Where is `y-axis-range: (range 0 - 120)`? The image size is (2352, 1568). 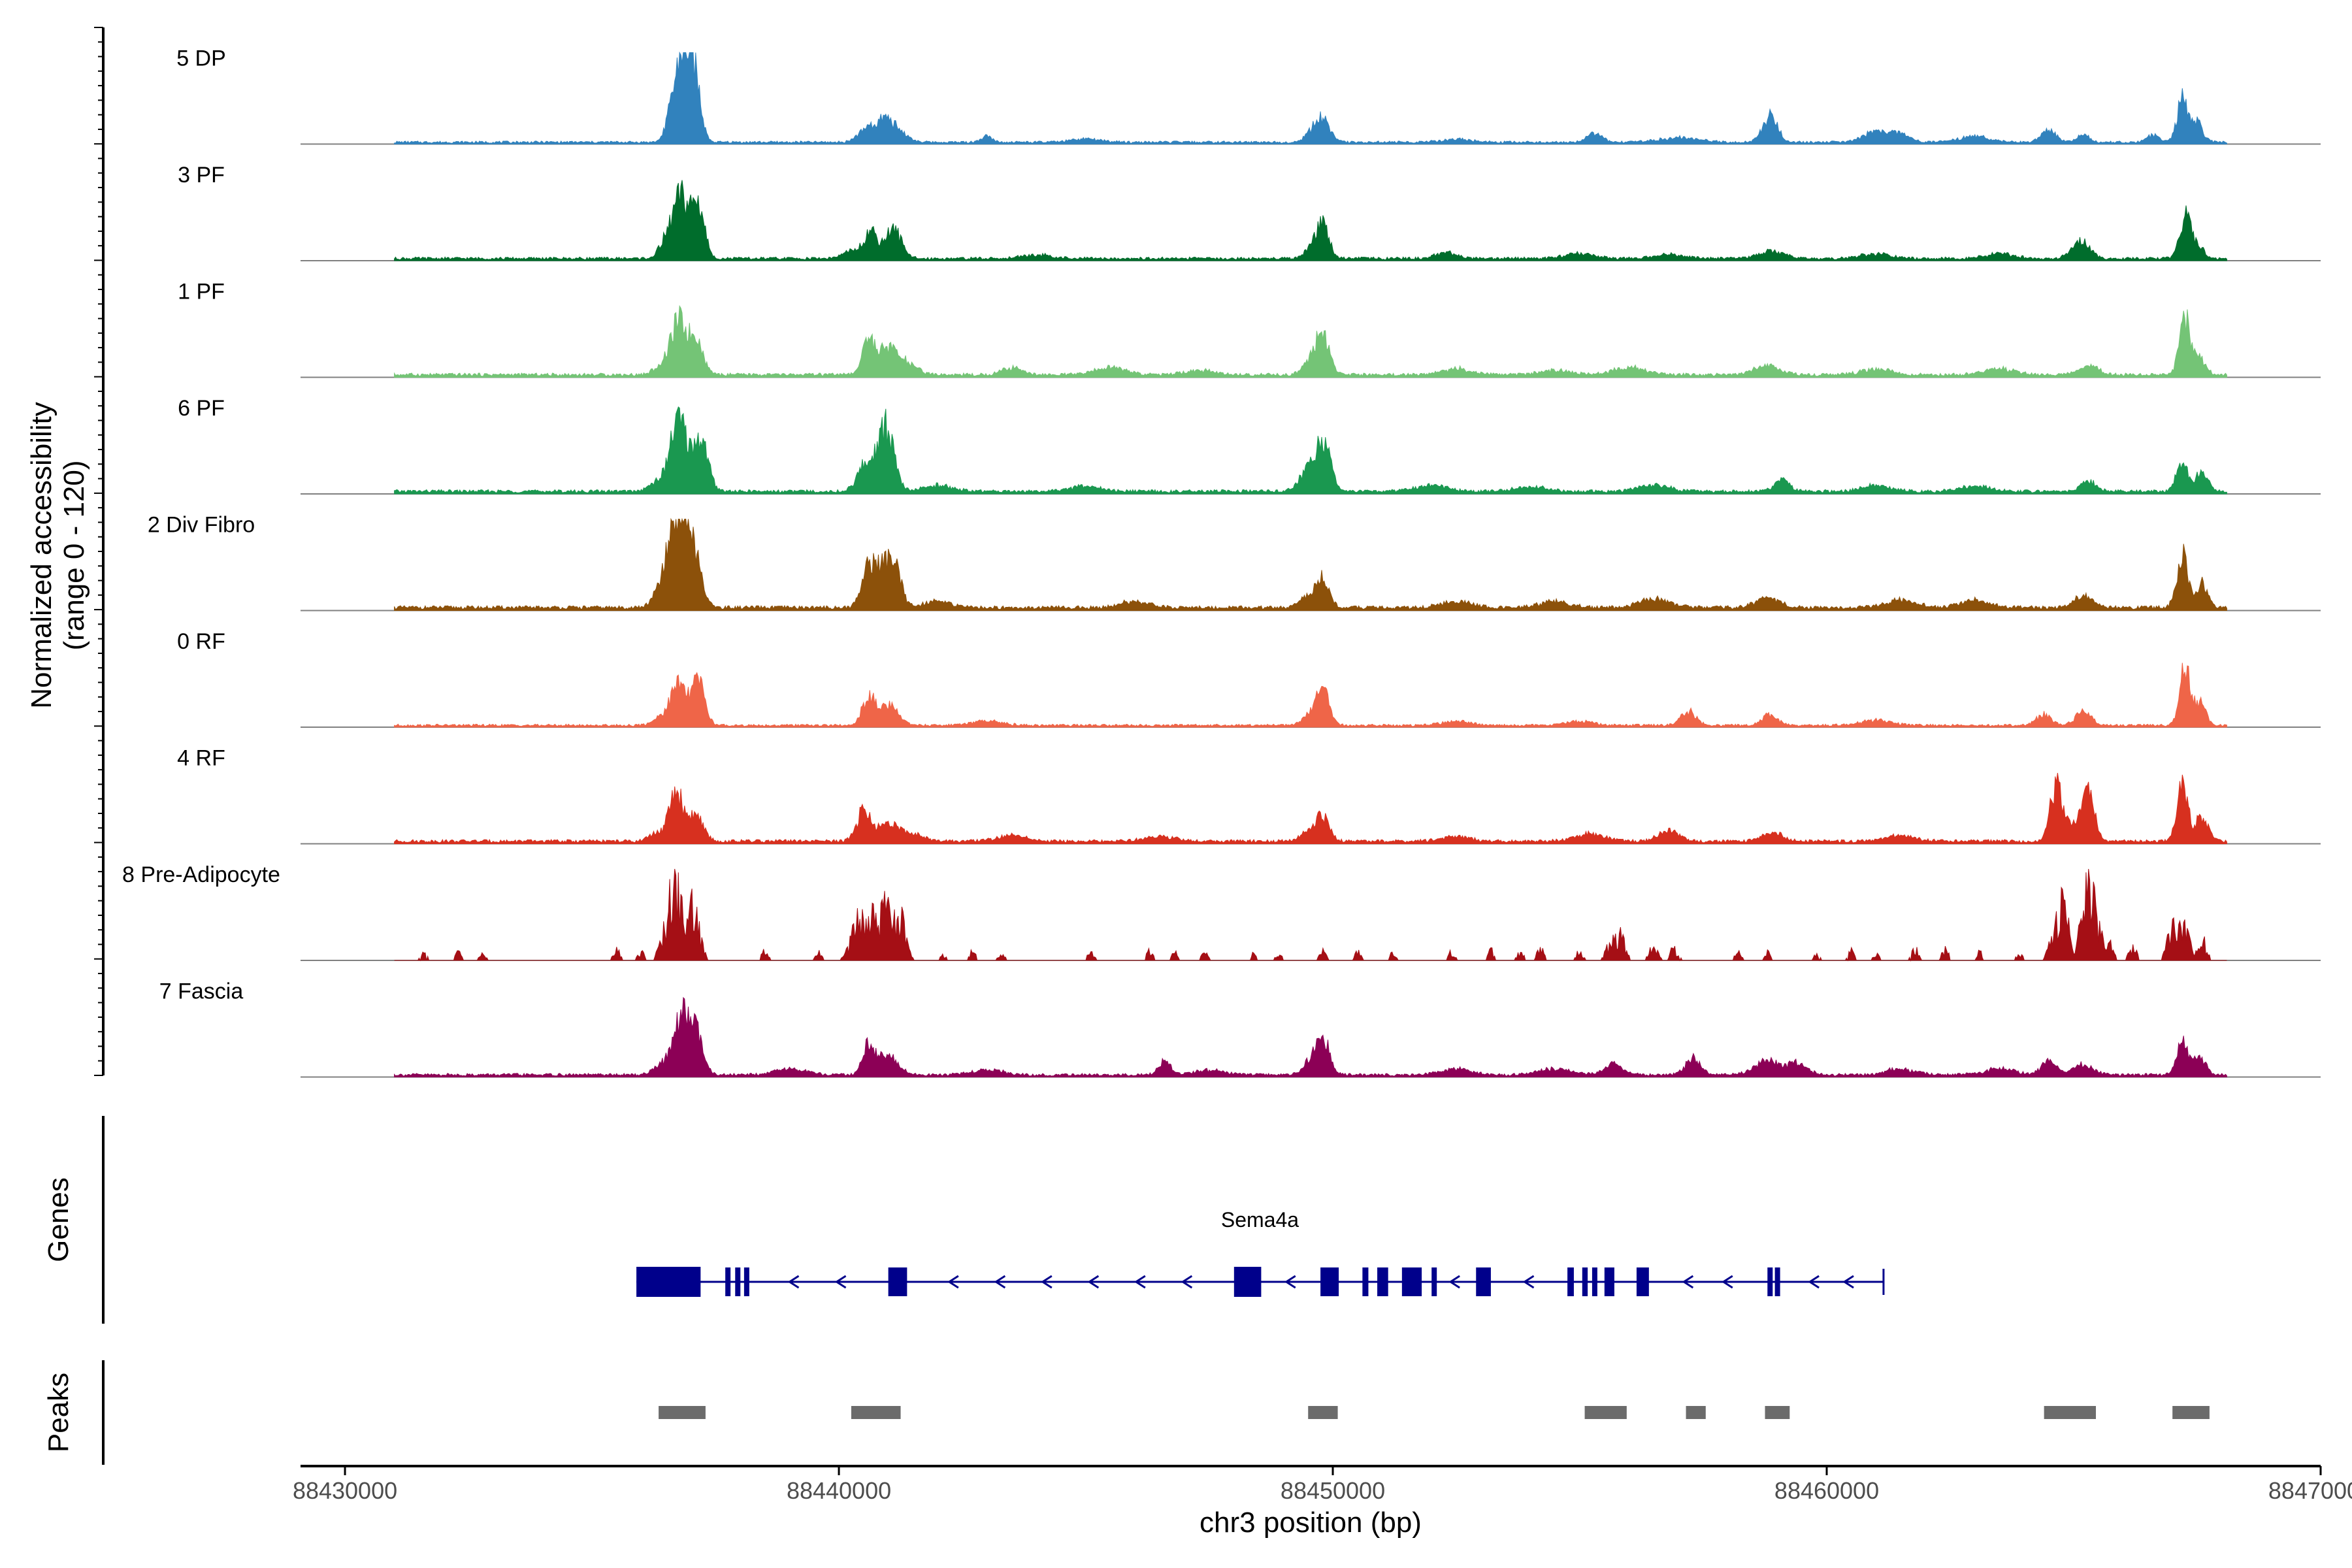 y-axis-range: (range 0 - 120) is located at coordinates (74, 555).